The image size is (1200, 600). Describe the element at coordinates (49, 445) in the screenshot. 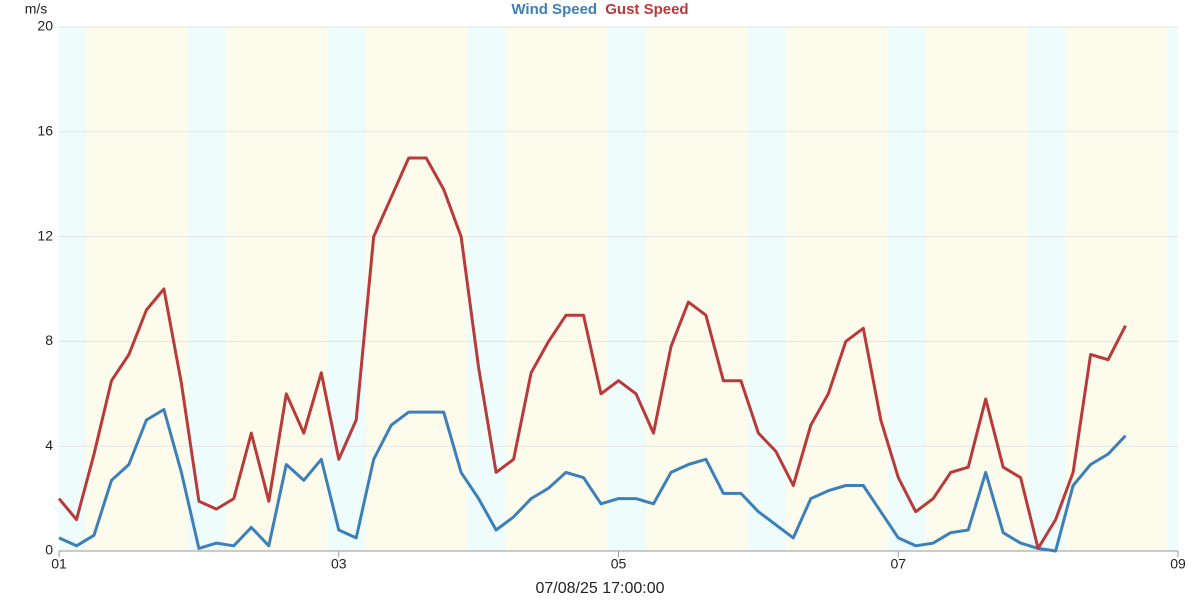

I see `y-tick-label: 4` at that location.